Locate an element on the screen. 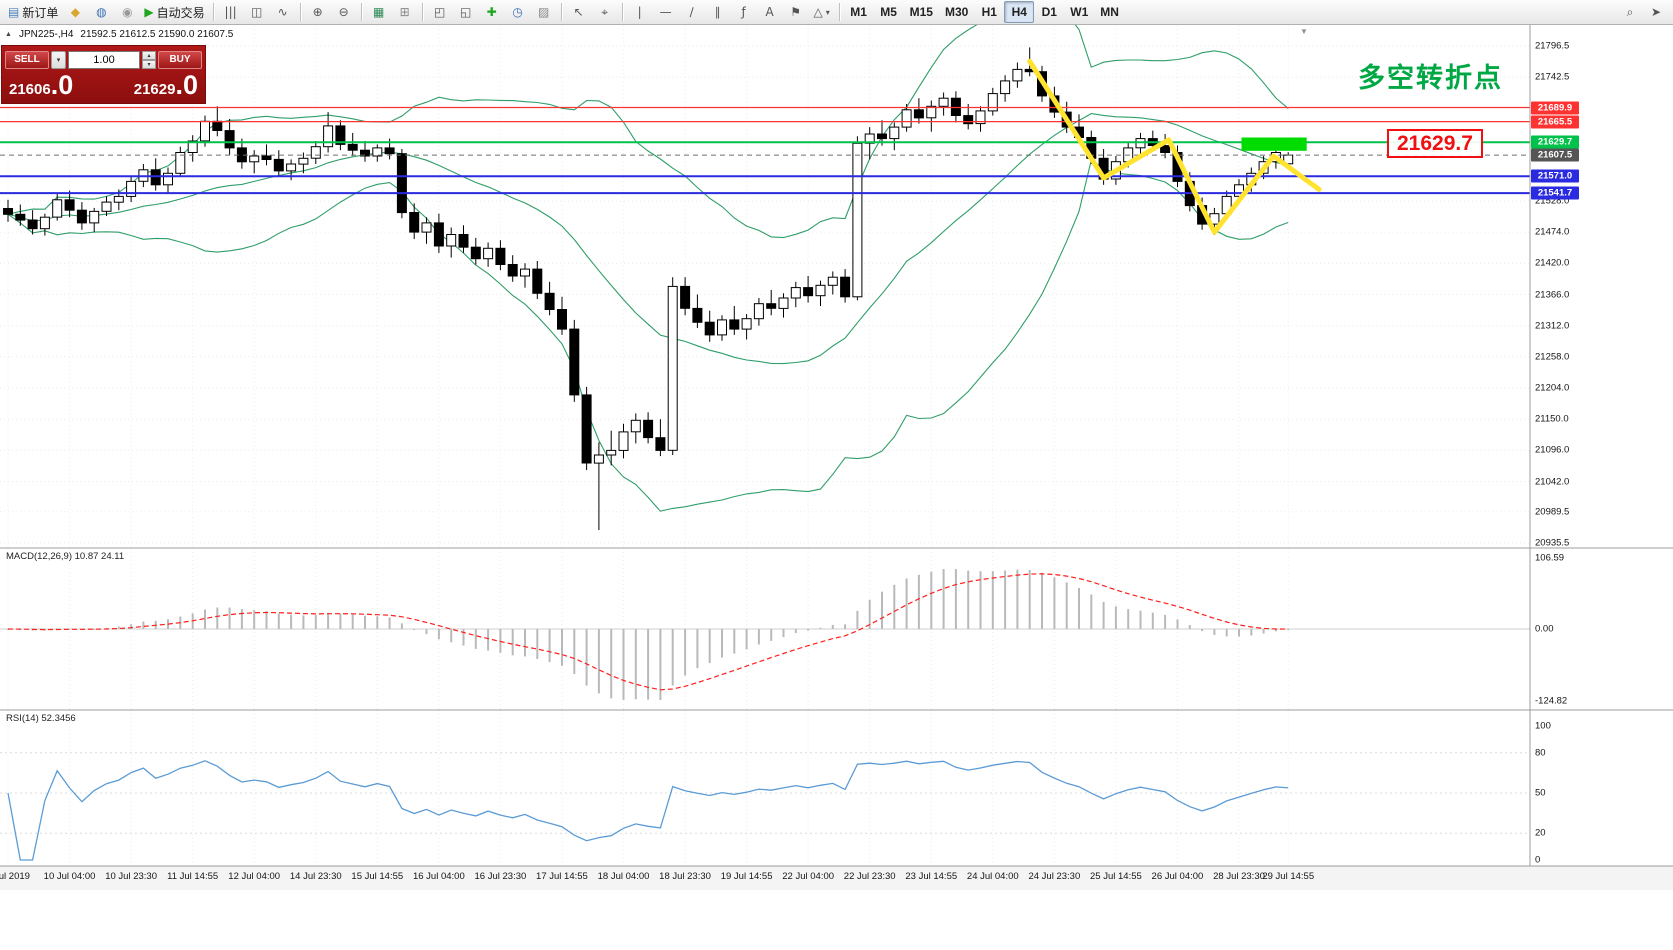  new-order-icon: ▤ is located at coordinates (14, 12).